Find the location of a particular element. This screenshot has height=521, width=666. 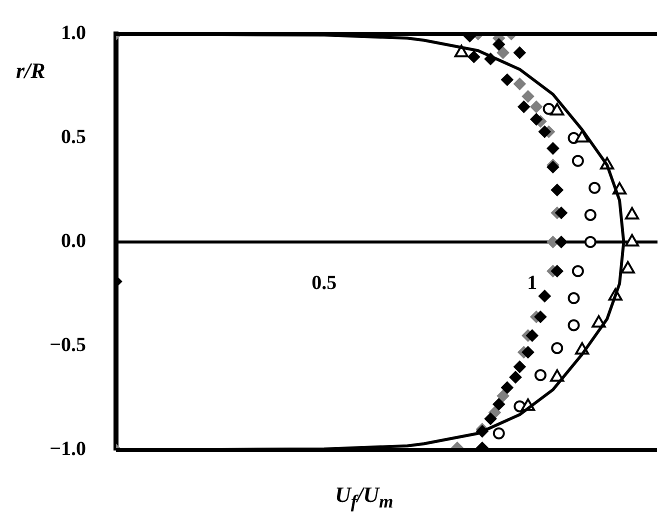

y-tick-label: −1.0 is located at coordinates (68, 449).